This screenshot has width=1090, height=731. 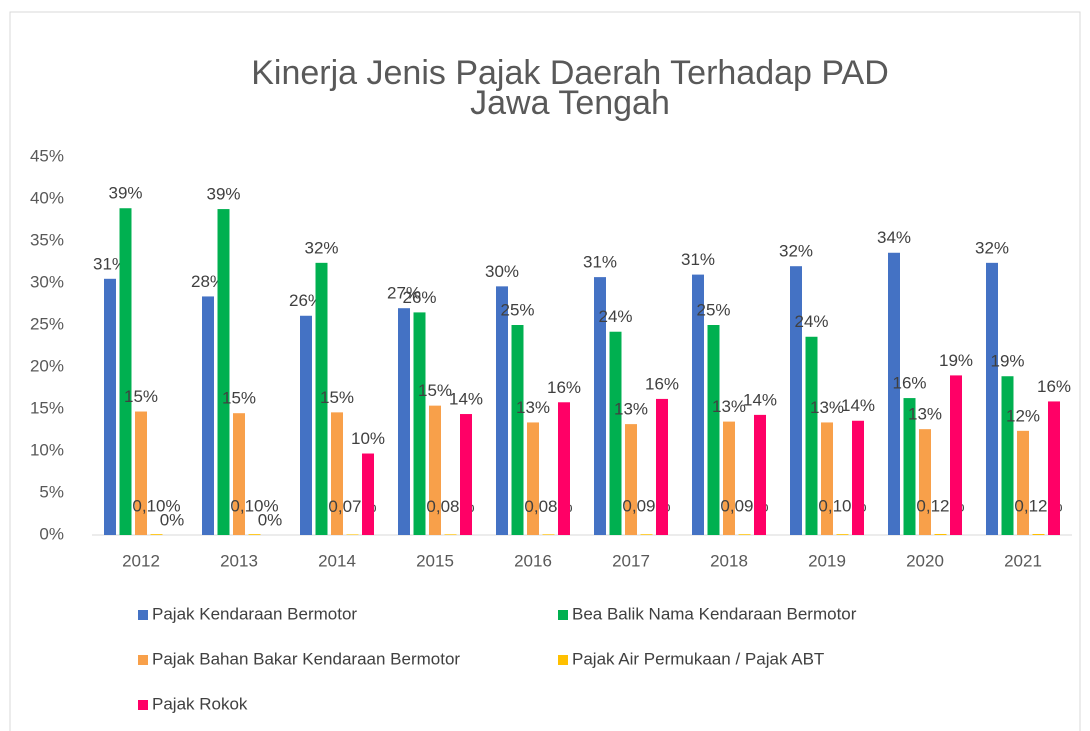 What do you see at coordinates (47, 239) in the screenshot?
I see `y-tick-label: 35%` at bounding box center [47, 239].